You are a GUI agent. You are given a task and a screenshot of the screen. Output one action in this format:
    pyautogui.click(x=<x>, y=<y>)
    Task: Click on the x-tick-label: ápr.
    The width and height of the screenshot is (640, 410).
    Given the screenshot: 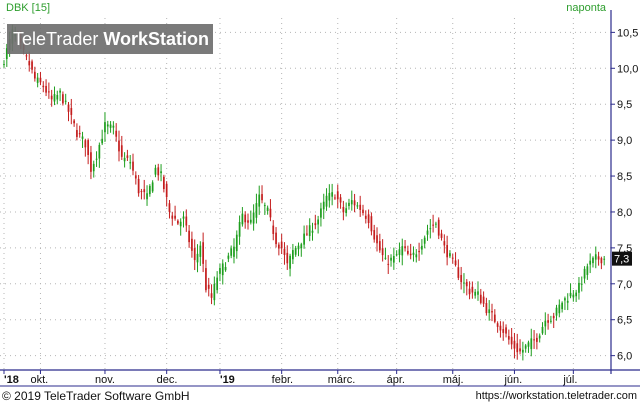 What is the action you would take?
    pyautogui.click(x=396, y=380)
    